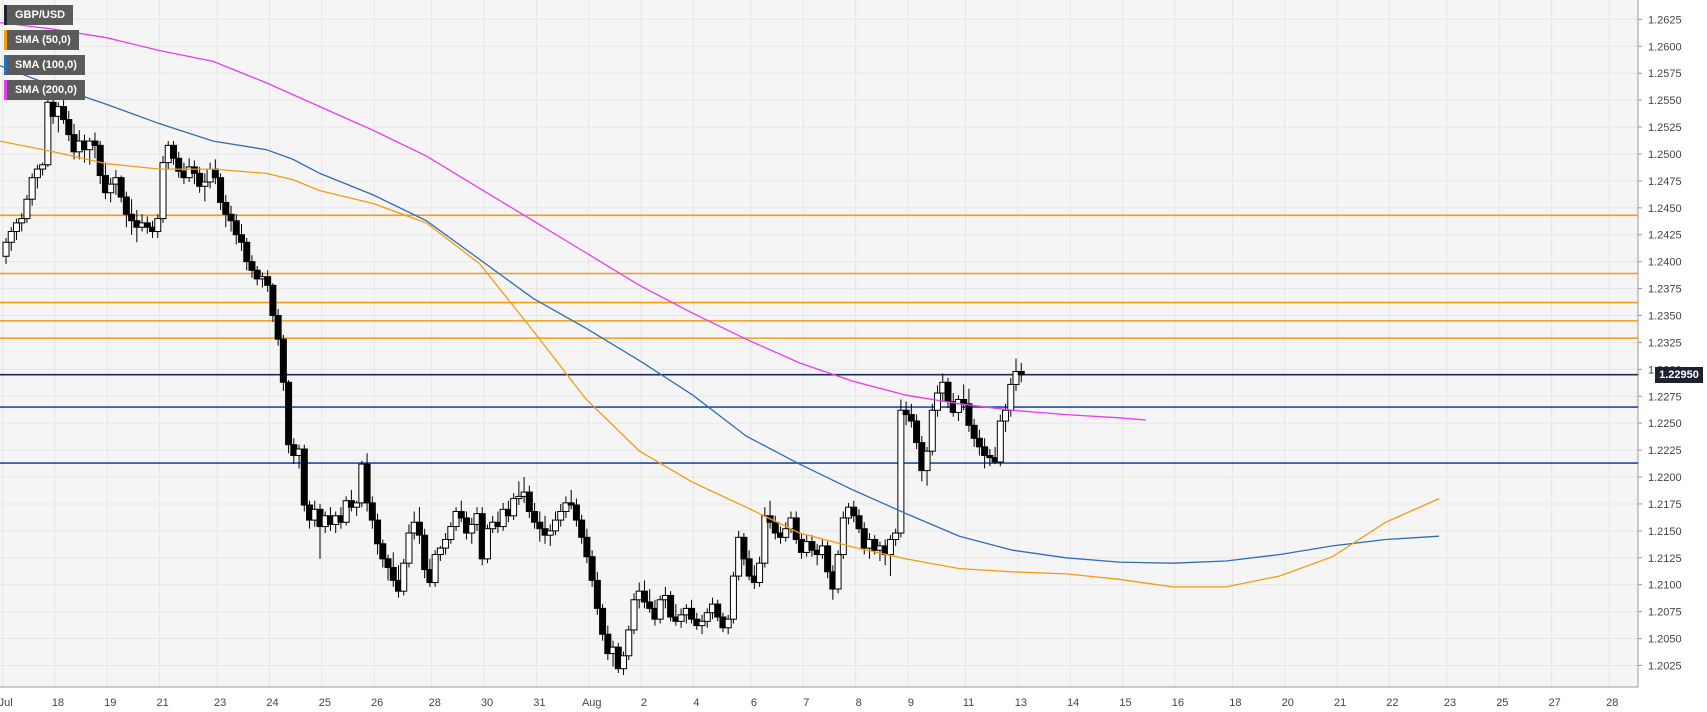 The width and height of the screenshot is (1707, 712). What do you see at coordinates (1665, 586) in the screenshot?
I see `y-tick-label: 1.2100` at bounding box center [1665, 586].